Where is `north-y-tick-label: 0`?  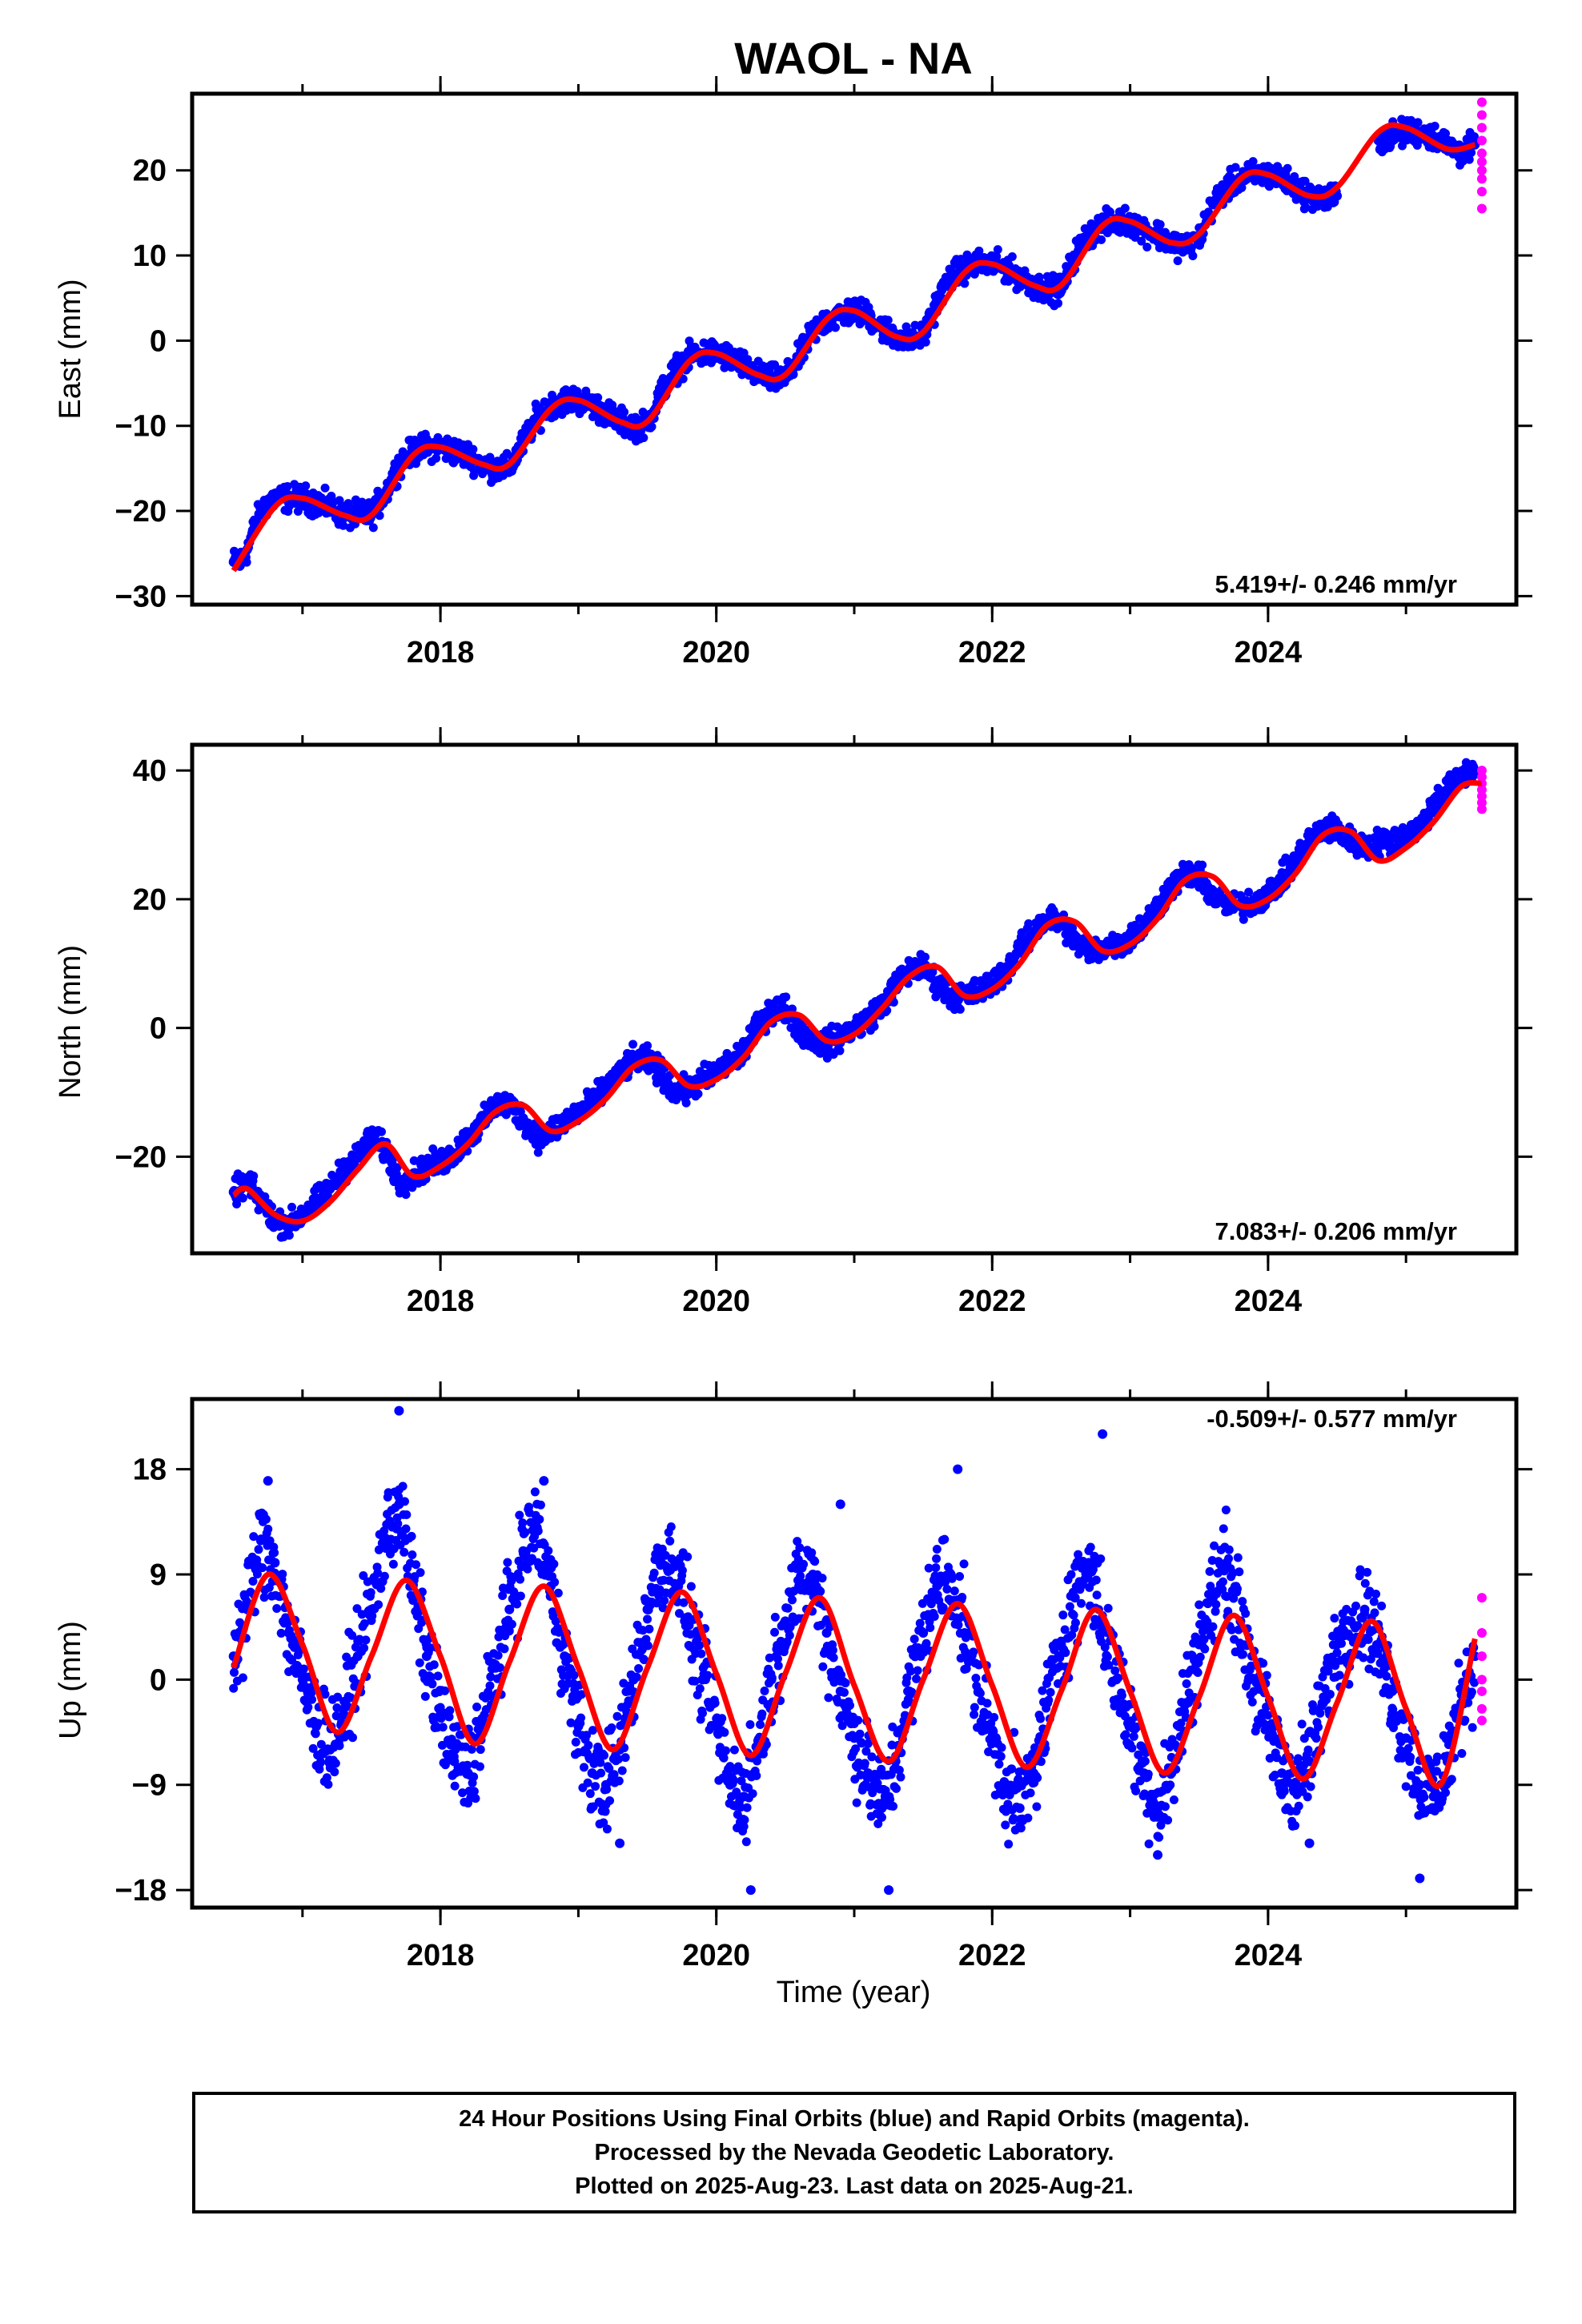
north-y-tick-label: 0 is located at coordinates (158, 1029).